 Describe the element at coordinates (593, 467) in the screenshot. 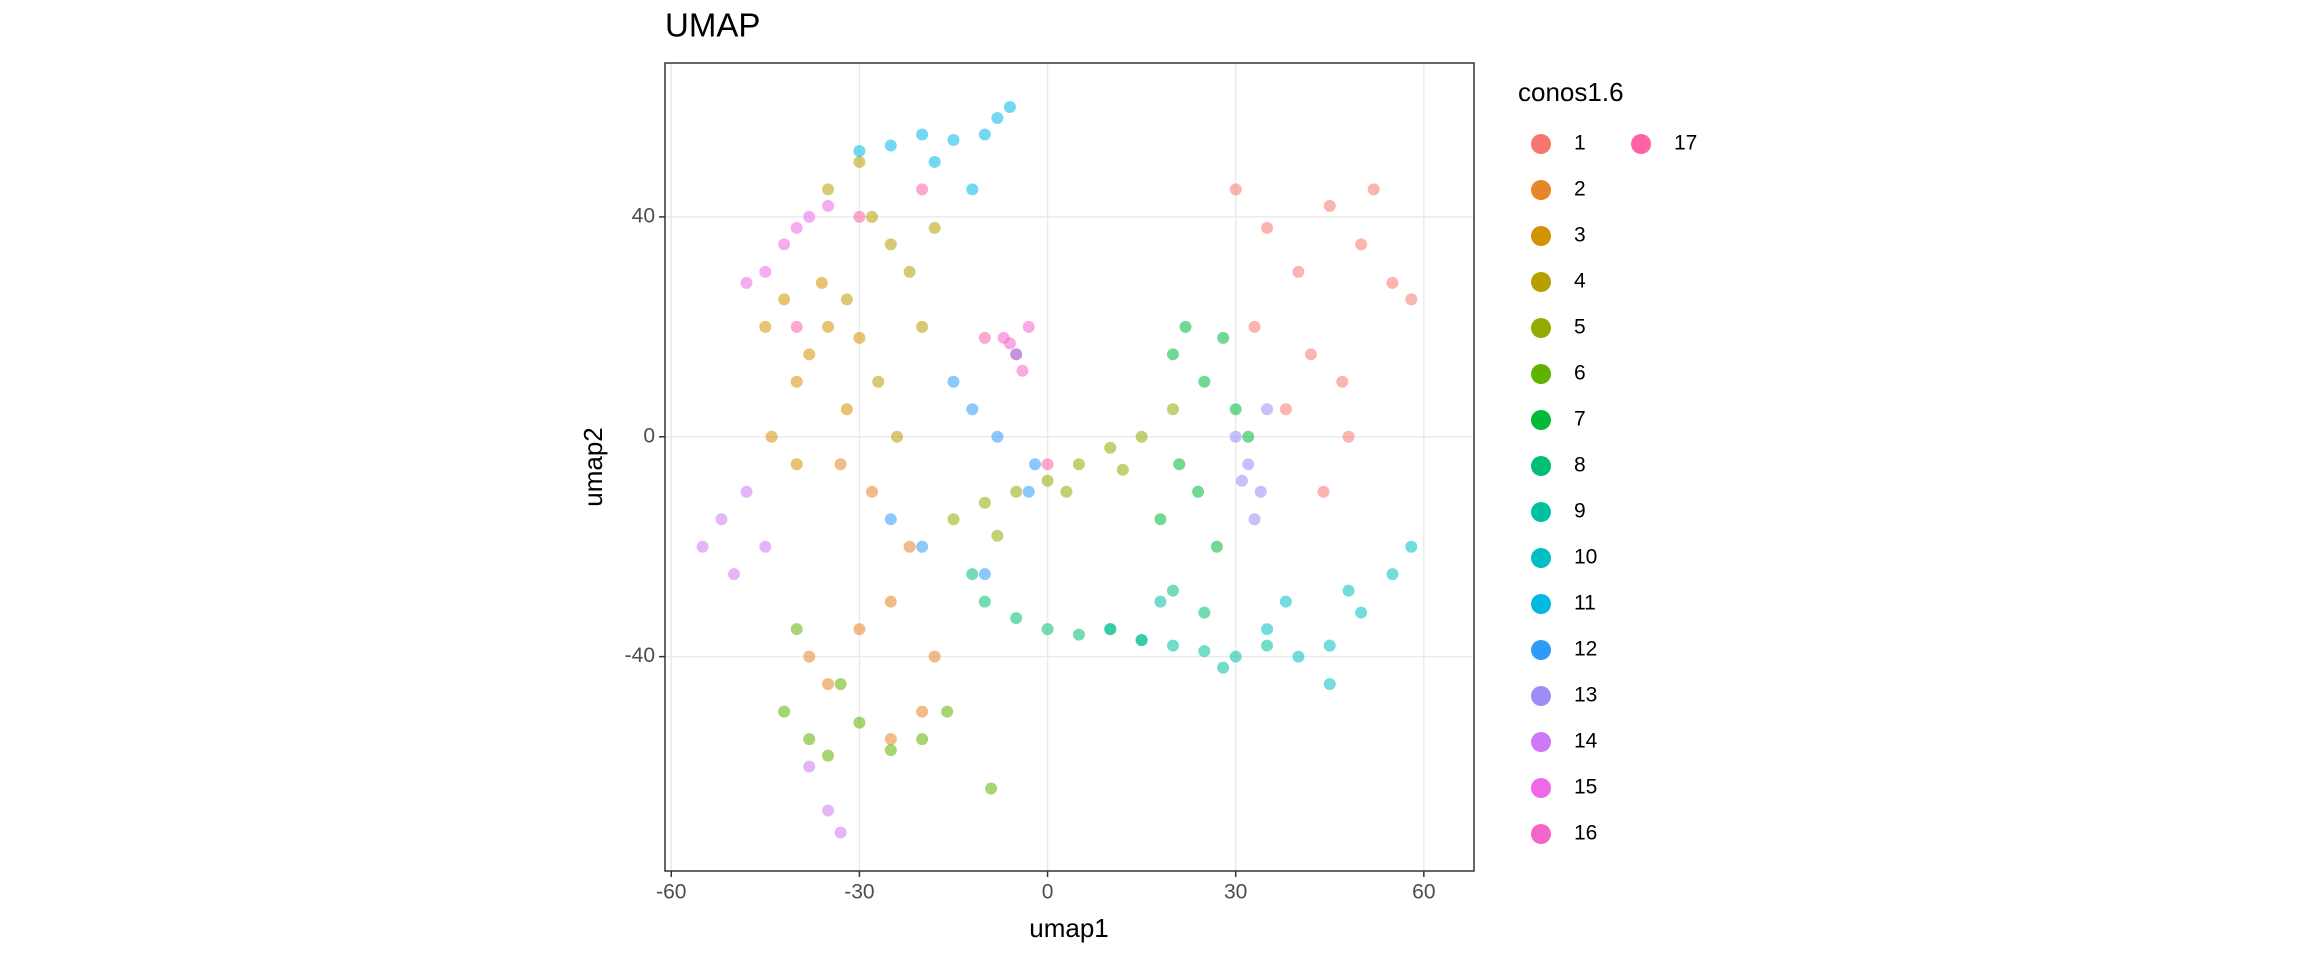

I see `y-axis-label: umap2` at that location.